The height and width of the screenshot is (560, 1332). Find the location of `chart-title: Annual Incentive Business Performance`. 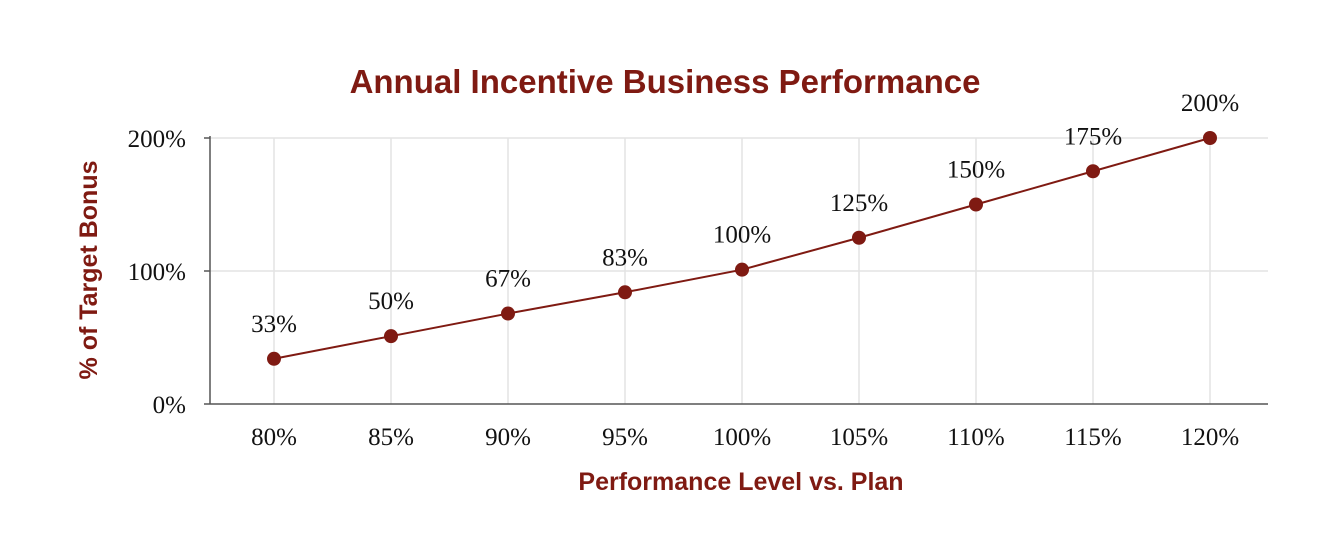

chart-title: Annual Incentive Business Performance is located at coordinates (665, 81).